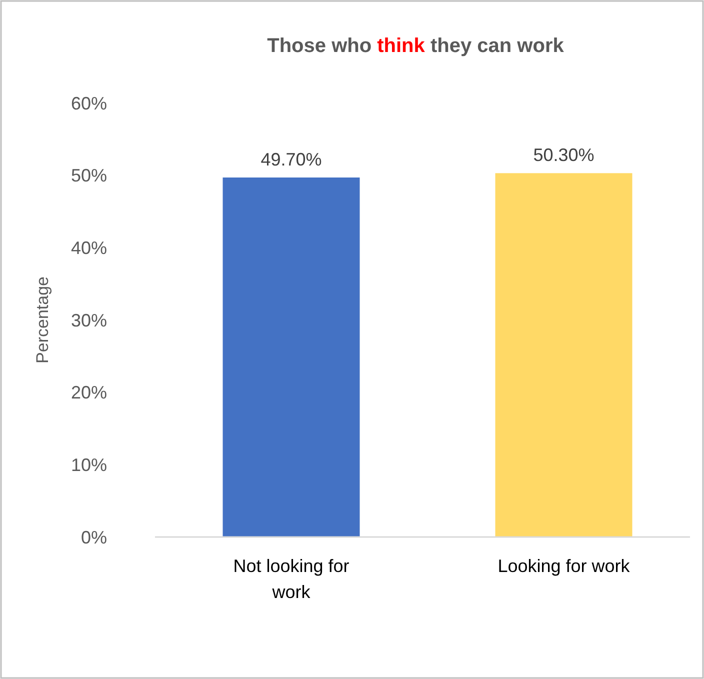 This screenshot has width=704, height=679. I want to click on y-tick-label: 10%, so click(88, 464).